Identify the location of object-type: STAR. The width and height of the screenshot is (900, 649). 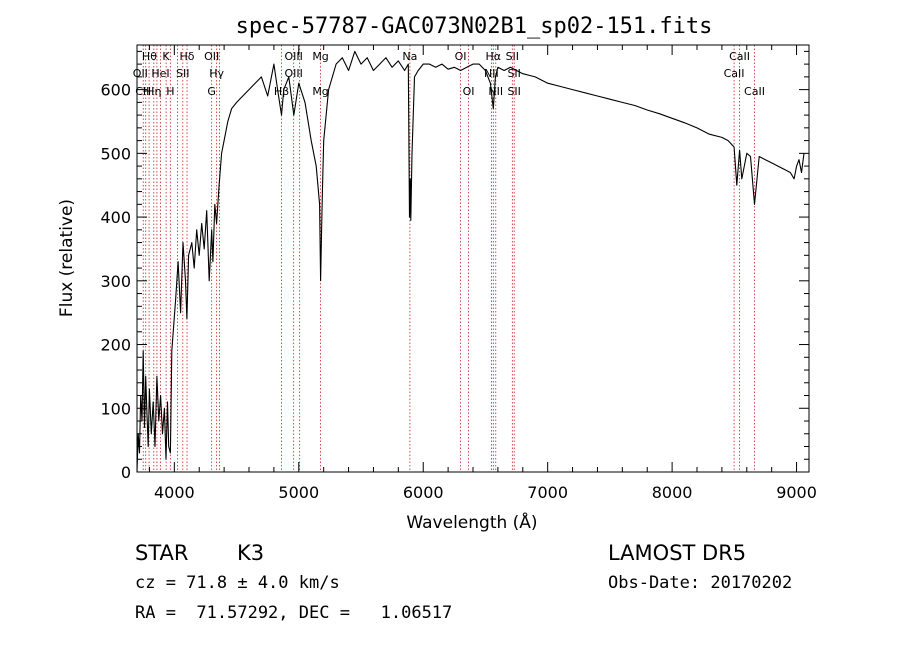
(162, 553).